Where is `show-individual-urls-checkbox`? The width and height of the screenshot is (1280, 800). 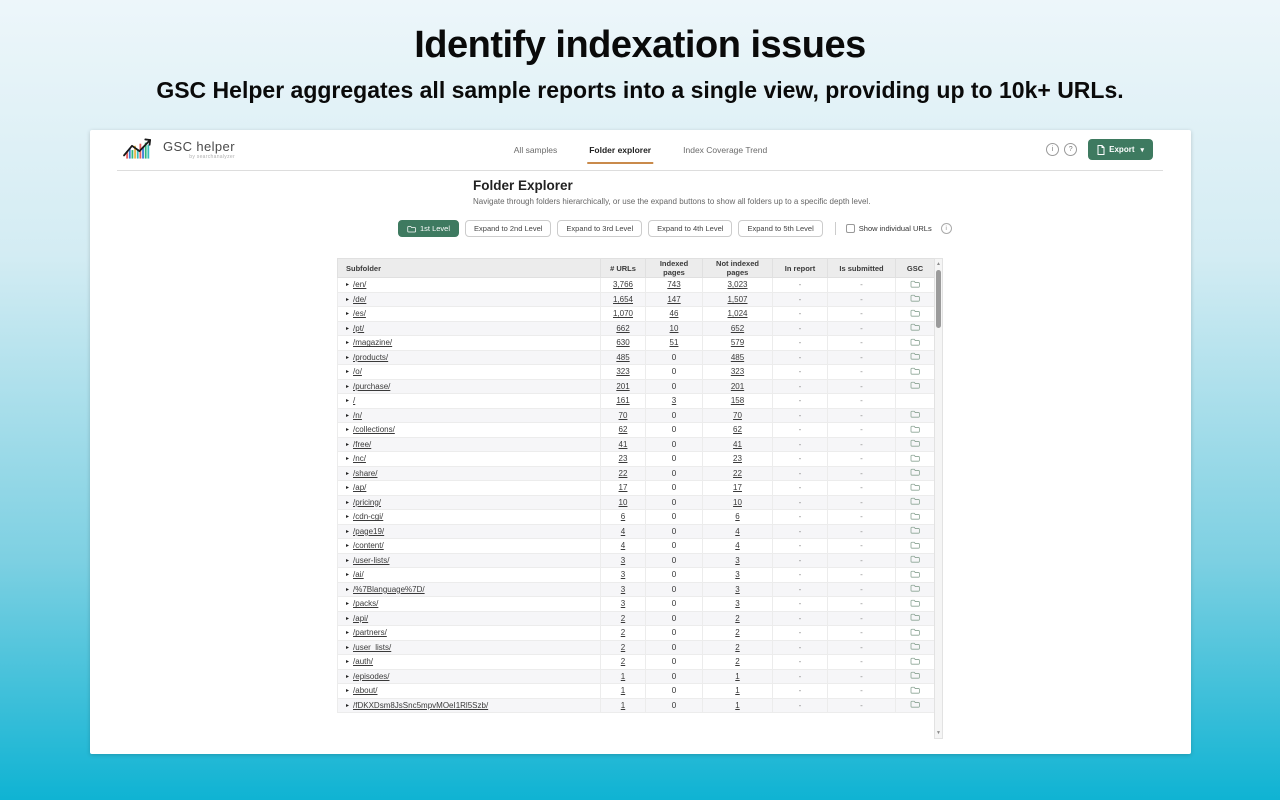
show-individual-urls-checkbox is located at coordinates (850, 228).